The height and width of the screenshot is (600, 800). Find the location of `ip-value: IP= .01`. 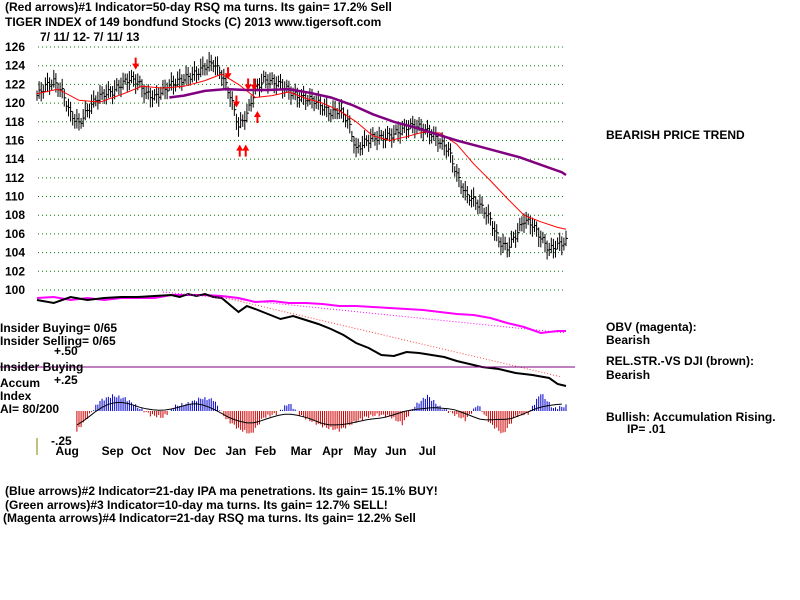

ip-value: IP= .01 is located at coordinates (646, 429).